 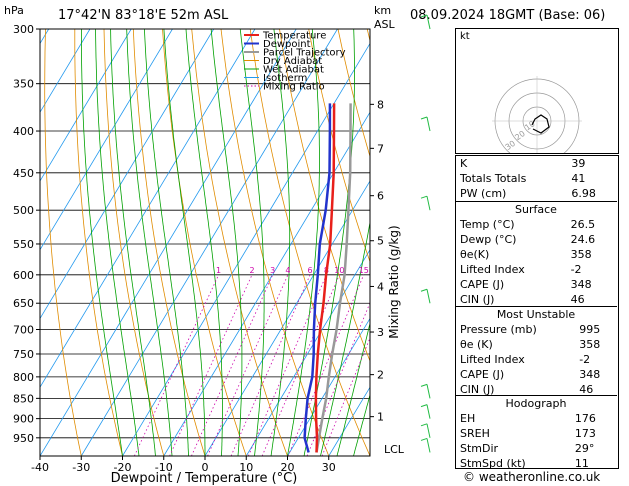 What do you see at coordinates (394, 281) in the screenshot?
I see `mixing-ratio-axis-label: Mixing Ratio (g/kg)` at bounding box center [394, 281].